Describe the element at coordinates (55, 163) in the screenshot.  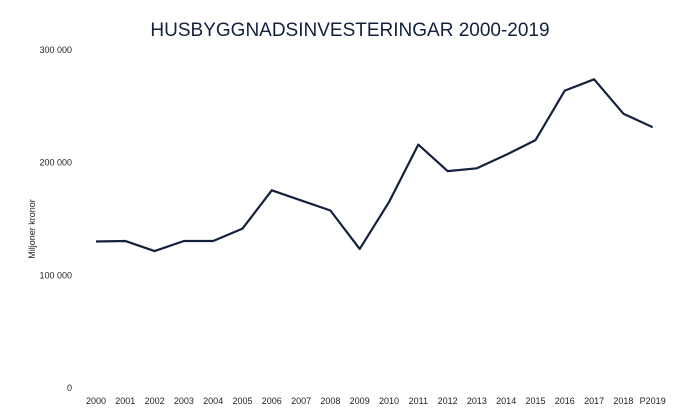
I see `y-tick-label: 200 000` at that location.